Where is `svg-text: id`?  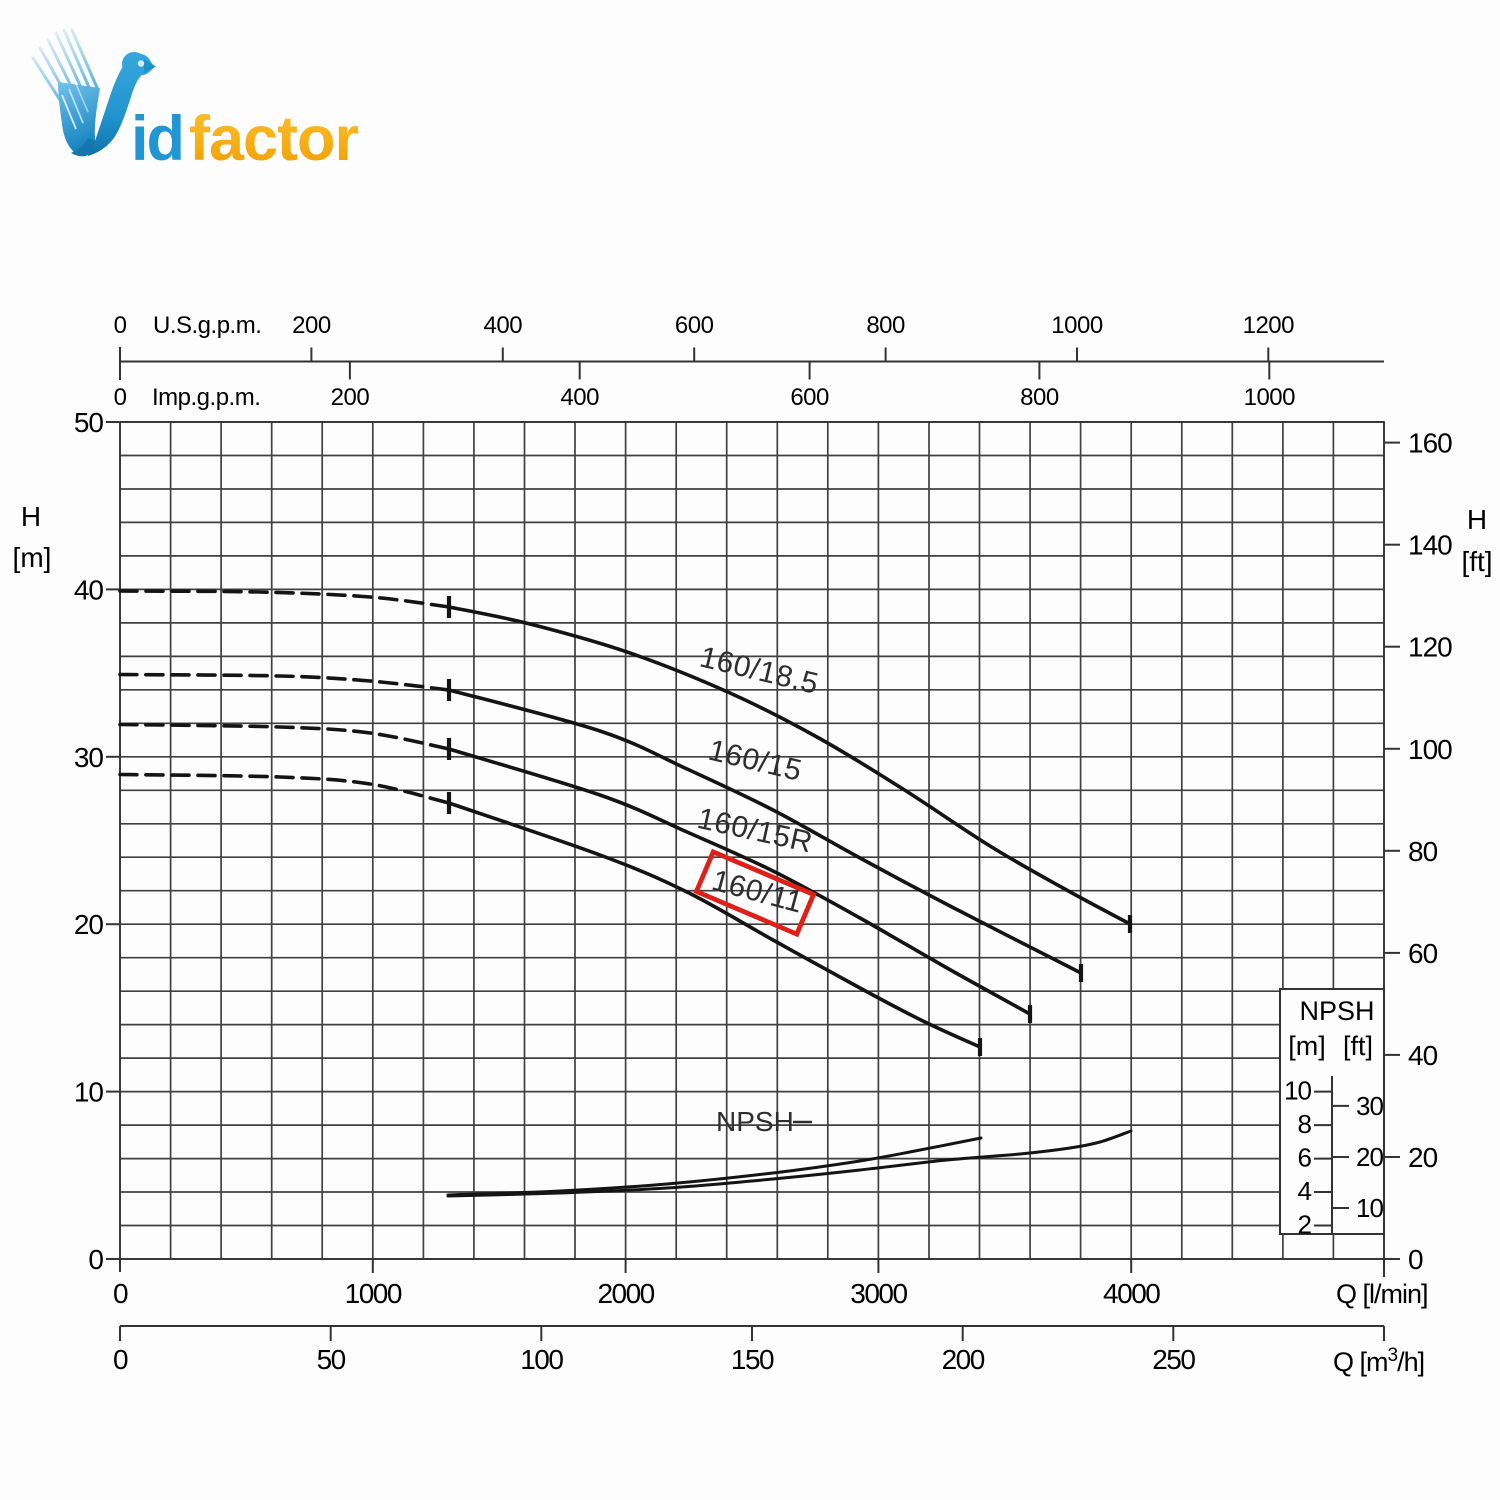 svg-text: id is located at coordinates (157, 139).